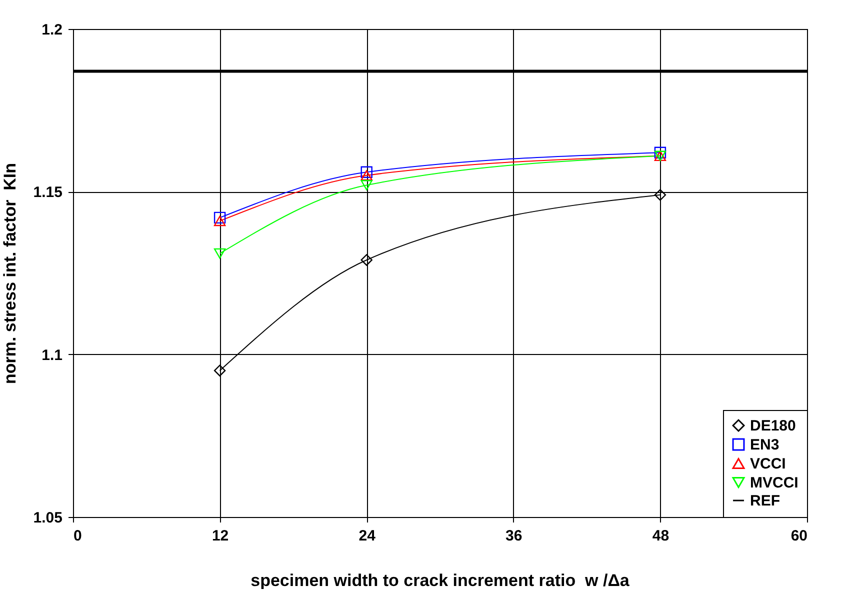  What do you see at coordinates (47, 518) in the screenshot?
I see `y-tick-label: 1.05` at bounding box center [47, 518].